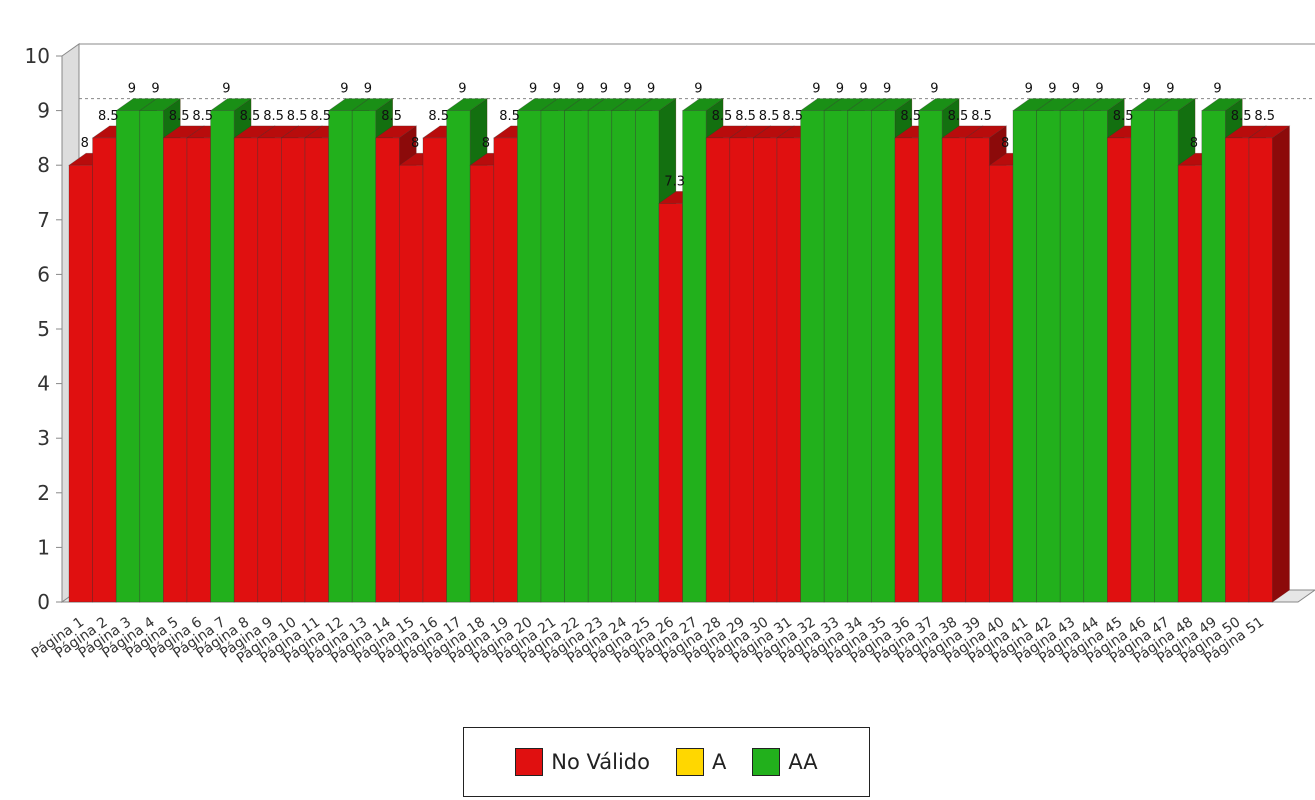 Image resolution: width=1315 pixels, height=800 pixels. Describe the element at coordinates (785, 762) in the screenshot. I see `legend-item-aa: AA` at that location.